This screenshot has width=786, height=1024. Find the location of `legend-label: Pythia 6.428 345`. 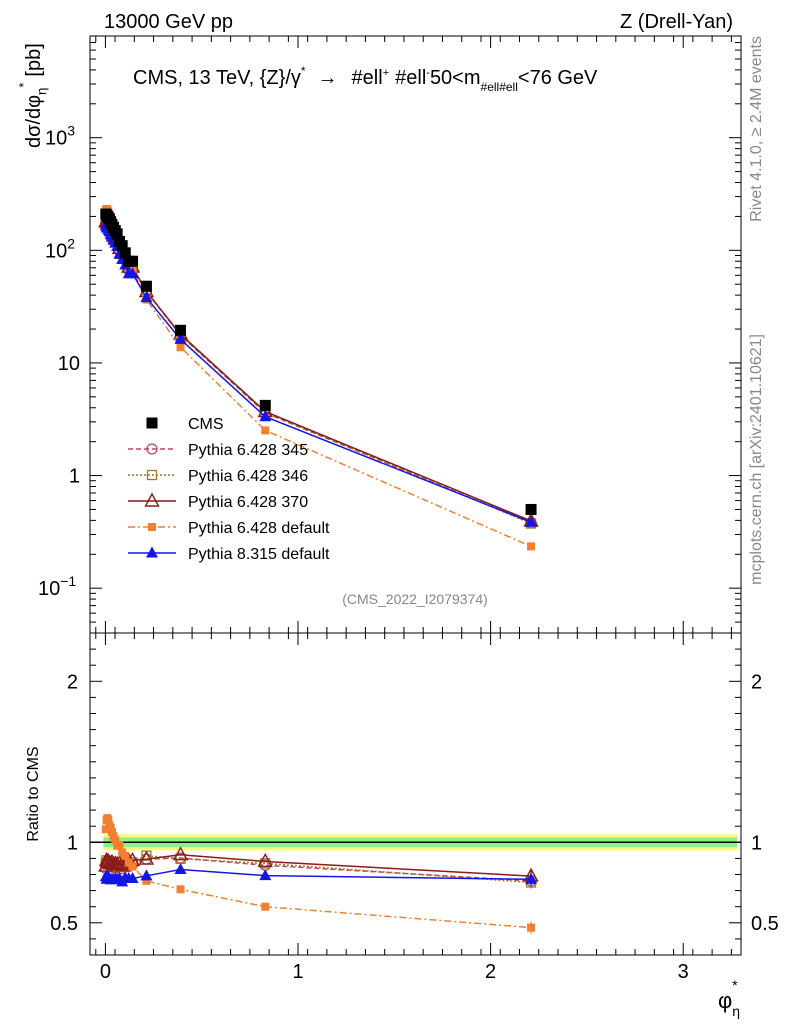

legend-label: Pythia 6.428 345 is located at coordinates (248, 450).